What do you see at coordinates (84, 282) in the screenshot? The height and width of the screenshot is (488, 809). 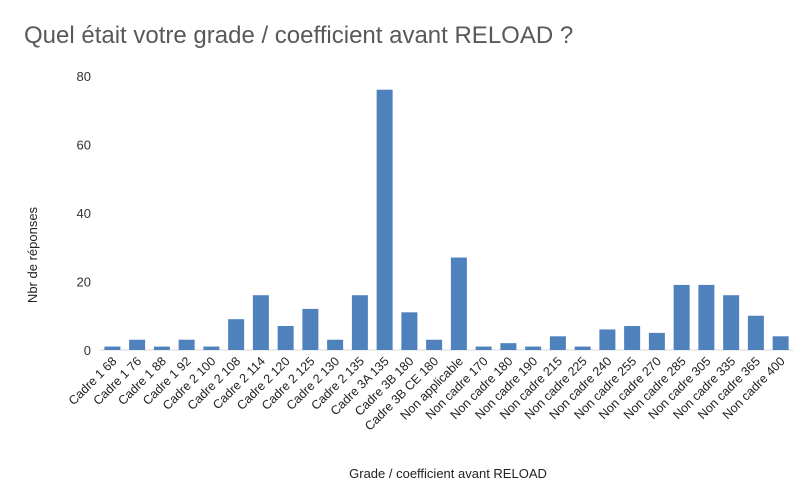 I see `y-tick-label: 20` at bounding box center [84, 282].